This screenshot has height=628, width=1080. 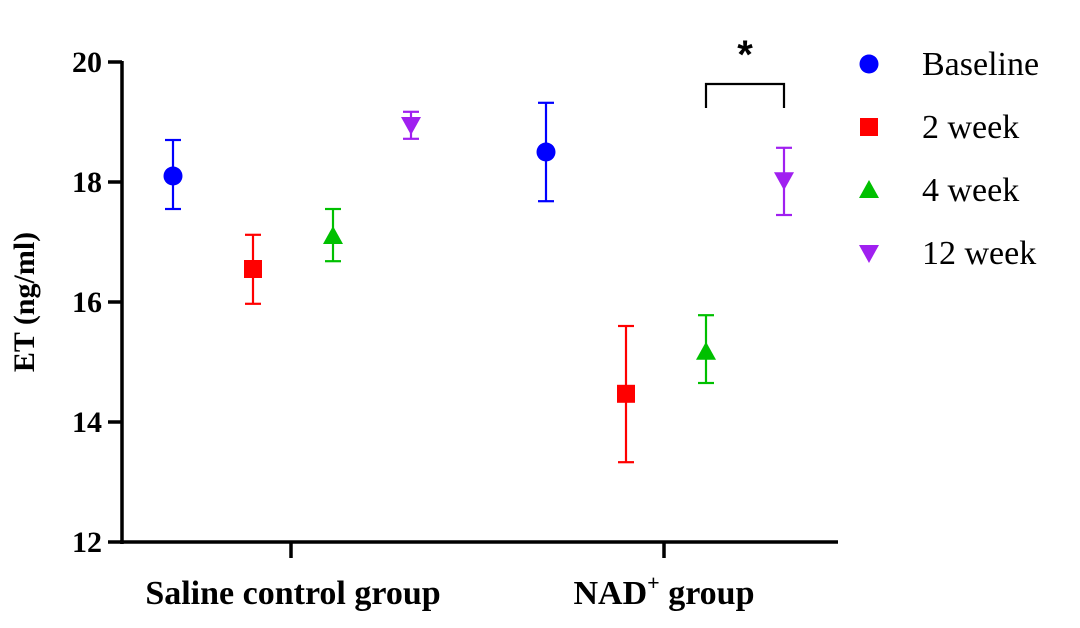 I want to click on annotations: *, so click(x=745, y=70).